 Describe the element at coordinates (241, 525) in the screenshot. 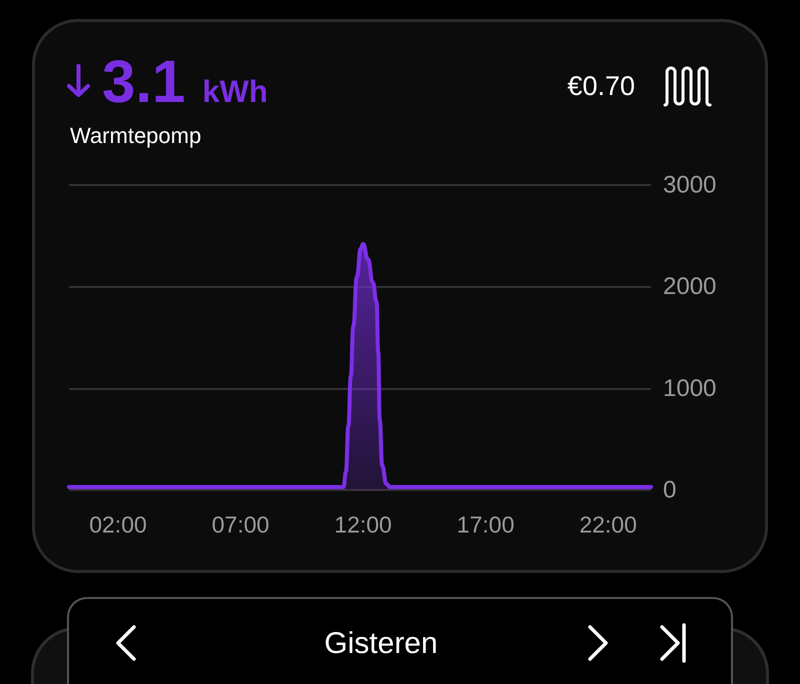

I see `x-tick-label: 07:00` at that location.